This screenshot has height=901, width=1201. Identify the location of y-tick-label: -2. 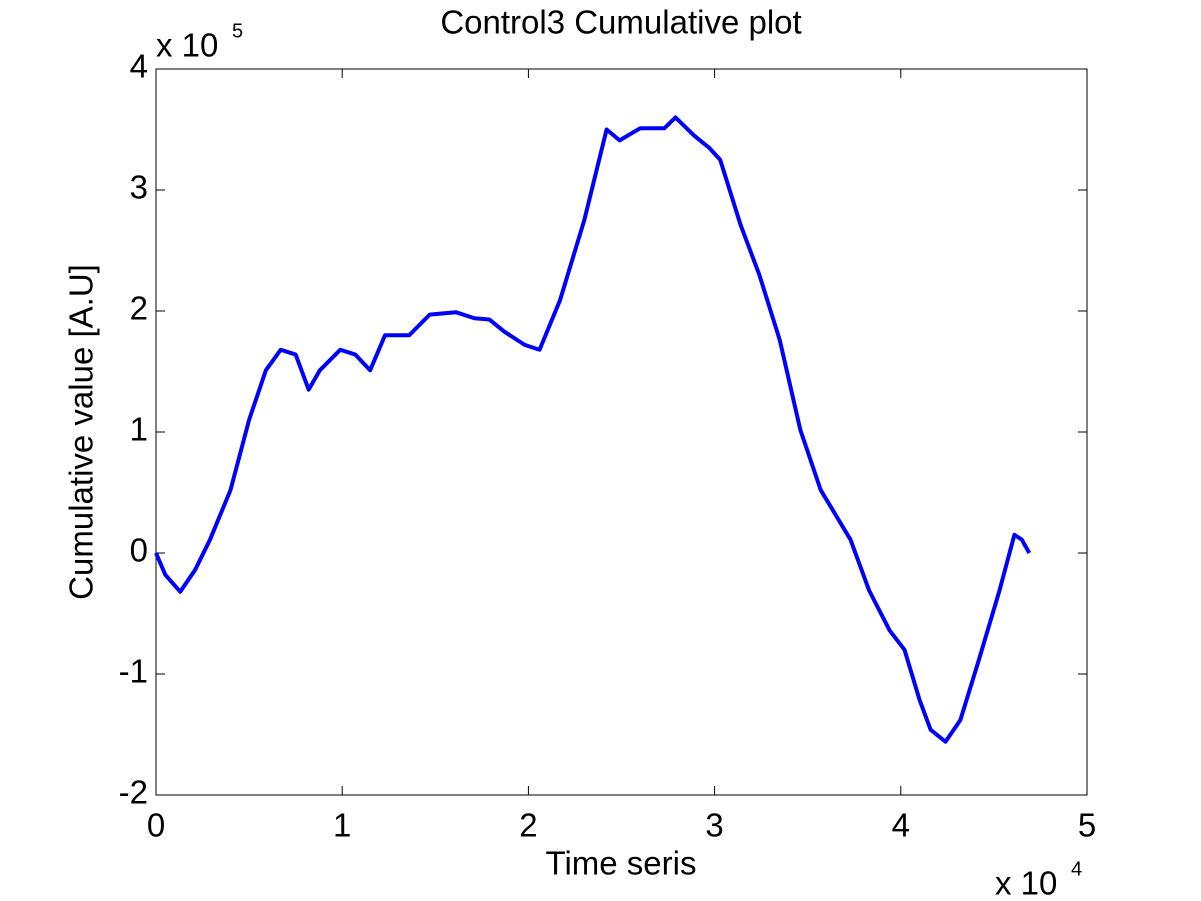
(133, 792).